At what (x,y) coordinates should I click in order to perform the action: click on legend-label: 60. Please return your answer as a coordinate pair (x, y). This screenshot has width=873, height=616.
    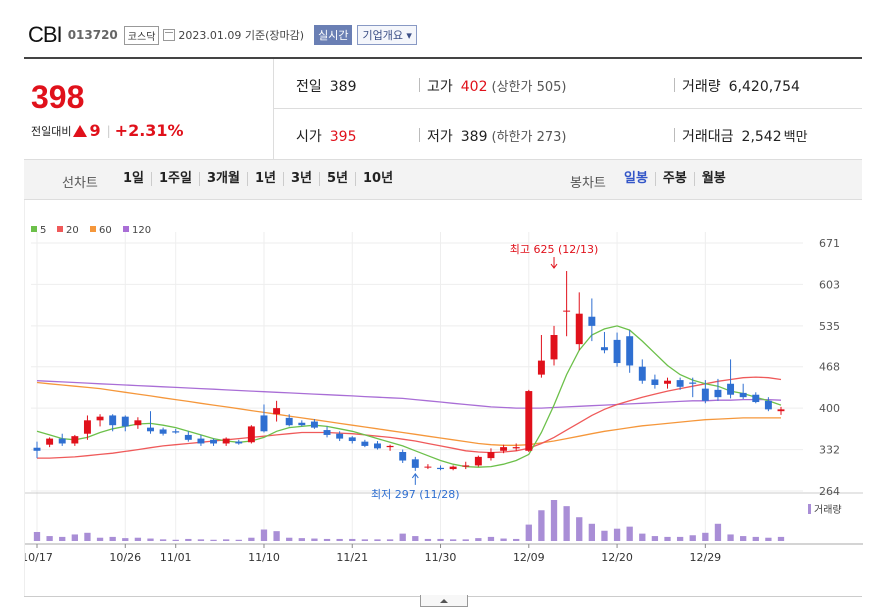
    Looking at the image, I should click on (105, 230).